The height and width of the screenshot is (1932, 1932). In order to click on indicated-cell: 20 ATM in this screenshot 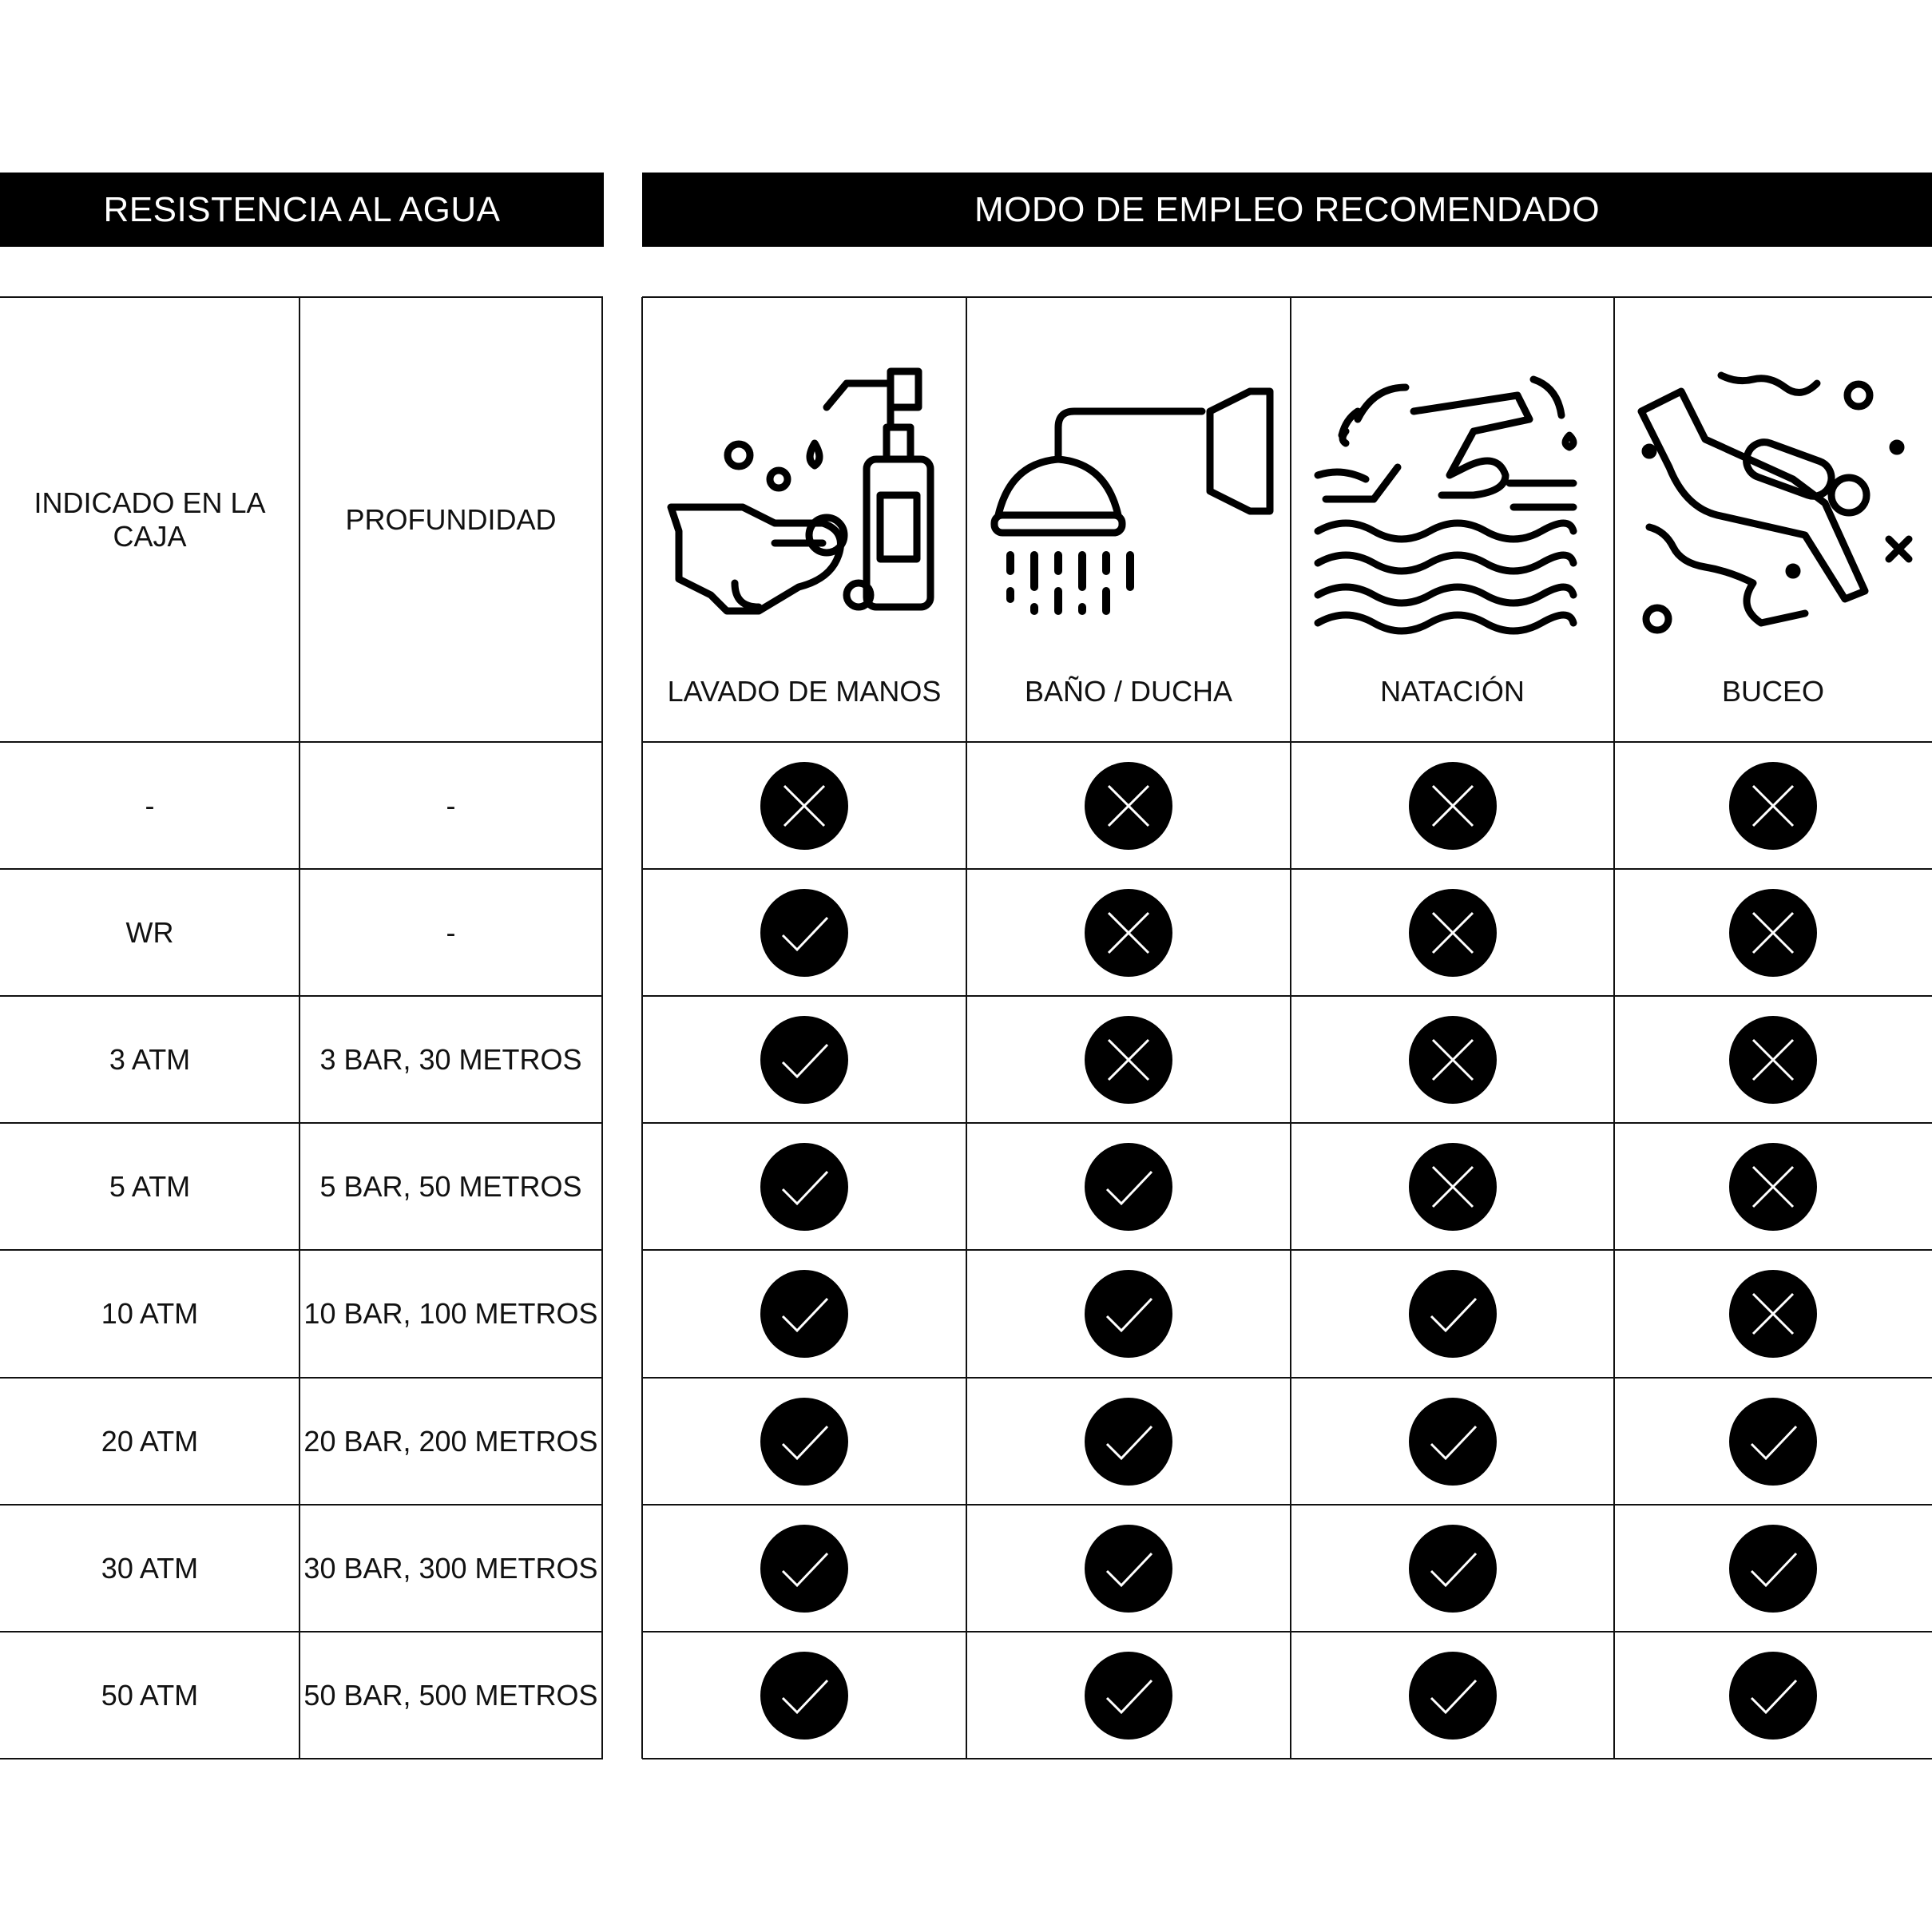, I will do `click(150, 1441)`.